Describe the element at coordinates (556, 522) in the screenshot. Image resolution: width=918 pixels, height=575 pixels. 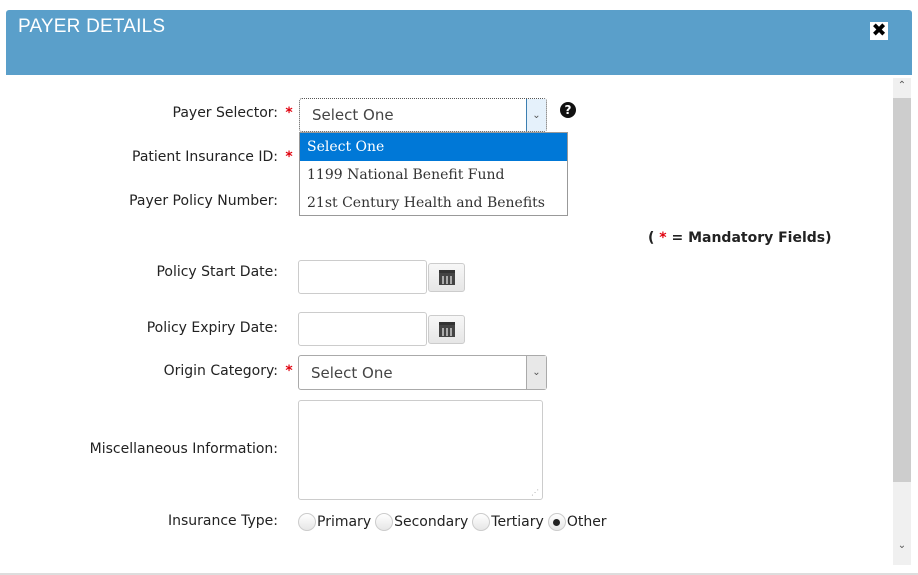
I see `radio-button-selected` at that location.